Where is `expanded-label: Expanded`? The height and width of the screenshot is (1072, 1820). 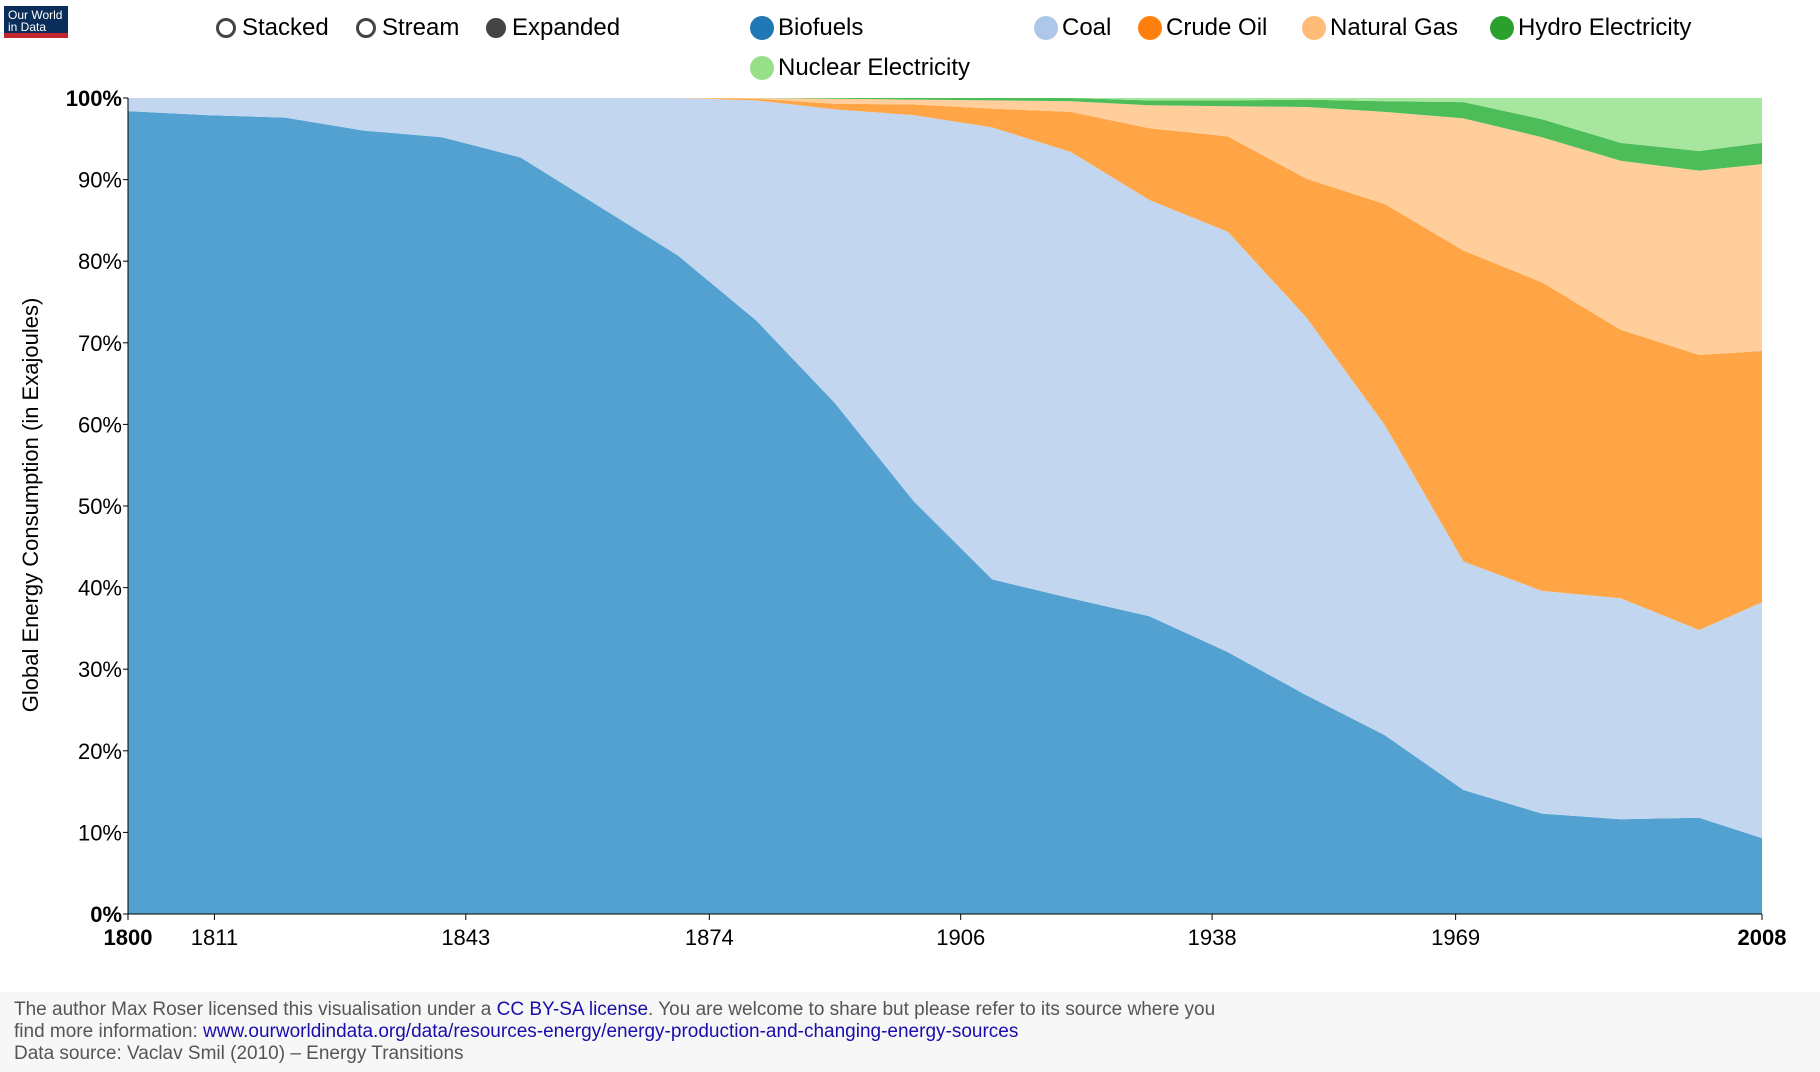
expanded-label: Expanded is located at coordinates (566, 27).